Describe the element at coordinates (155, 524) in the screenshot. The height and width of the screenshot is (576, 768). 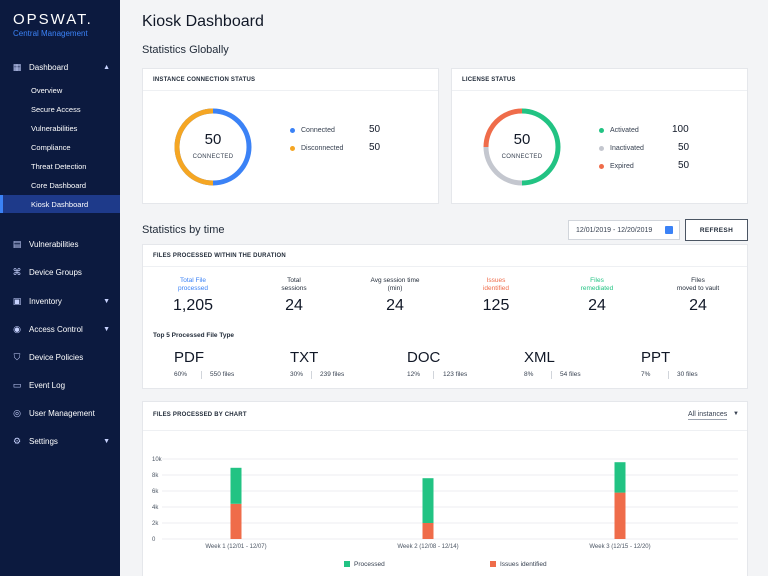
I see `y-tick-label: 2k` at that location.